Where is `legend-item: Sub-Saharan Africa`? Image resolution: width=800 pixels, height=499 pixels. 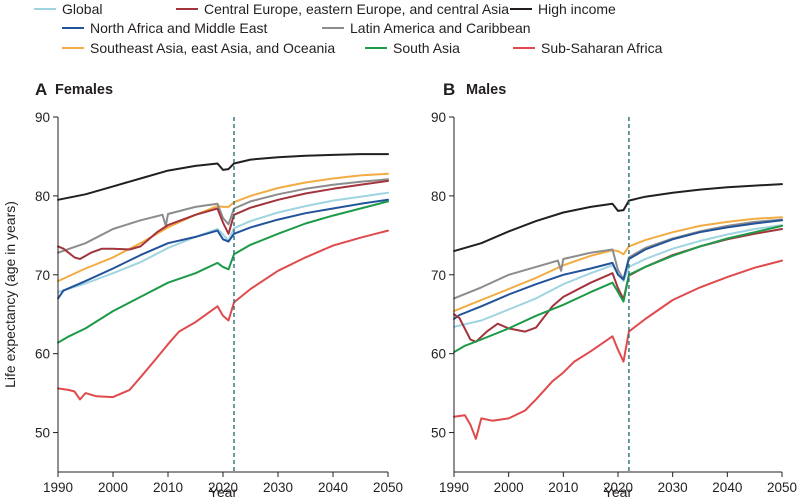
legend-item: Sub-Saharan Africa is located at coordinates (587, 48).